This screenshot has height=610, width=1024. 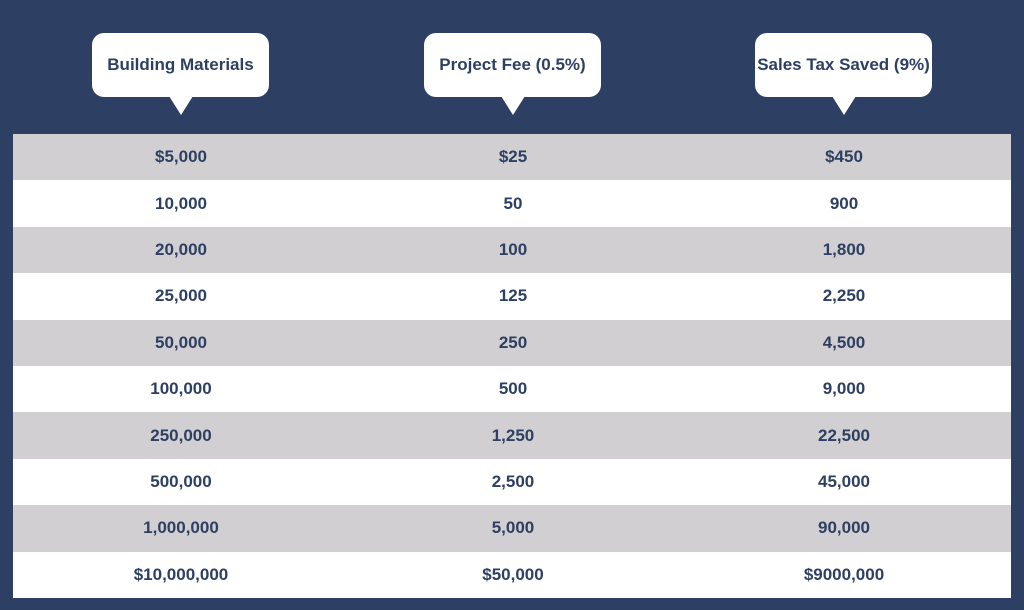 What do you see at coordinates (844, 157) in the screenshot?
I see `cell-sales-tax-saved: $450` at bounding box center [844, 157].